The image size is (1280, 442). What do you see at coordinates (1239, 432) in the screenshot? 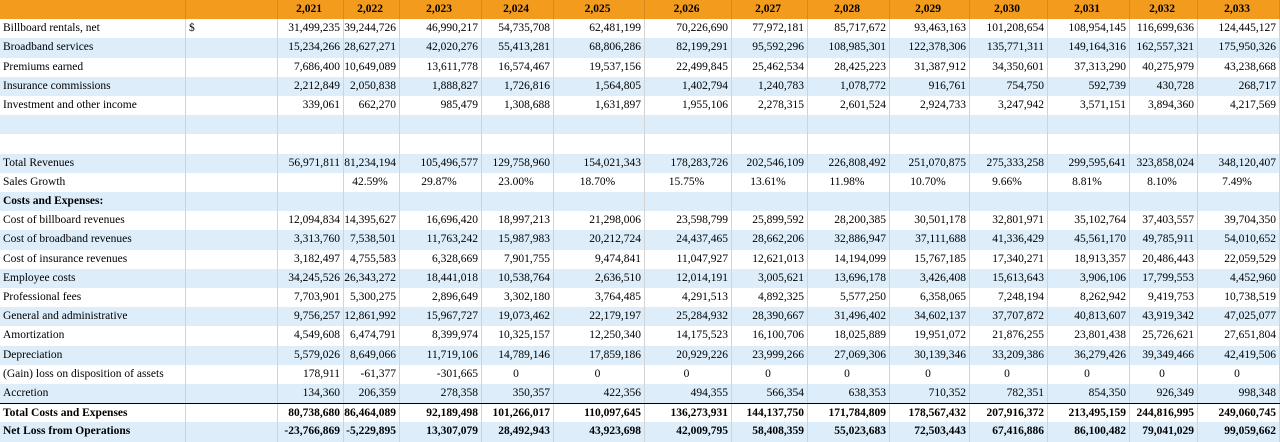
I see `value-cell: 99,059,662` at bounding box center [1239, 432].